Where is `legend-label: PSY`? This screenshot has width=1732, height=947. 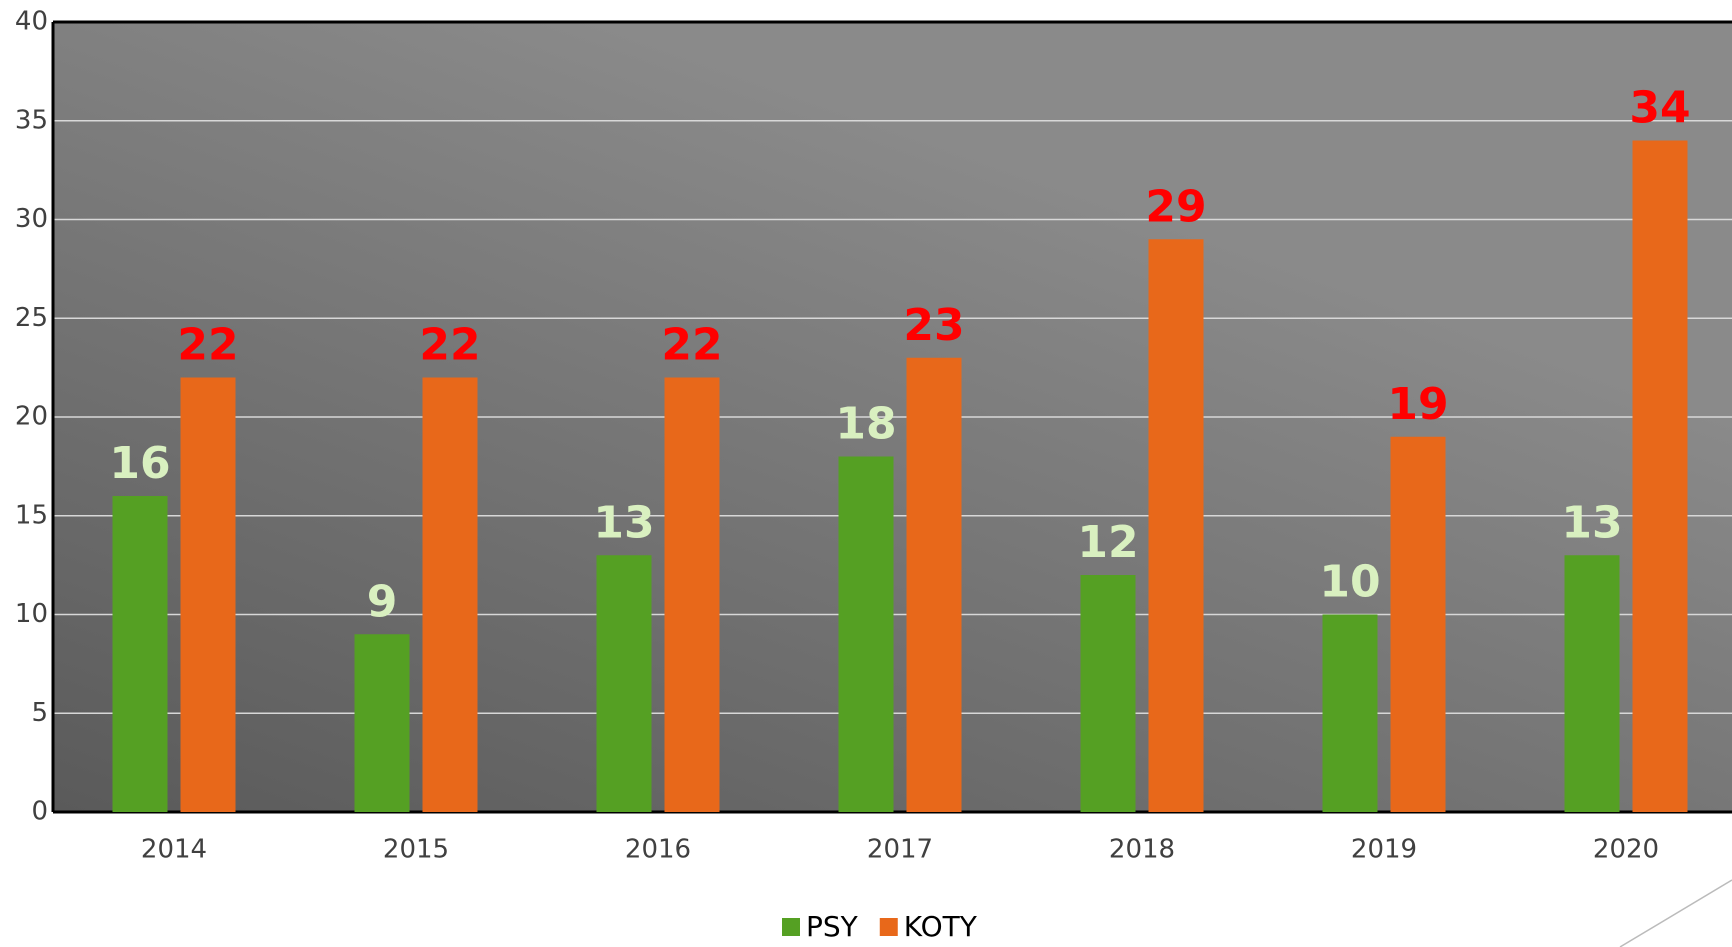
legend-label: PSY is located at coordinates (832, 926).